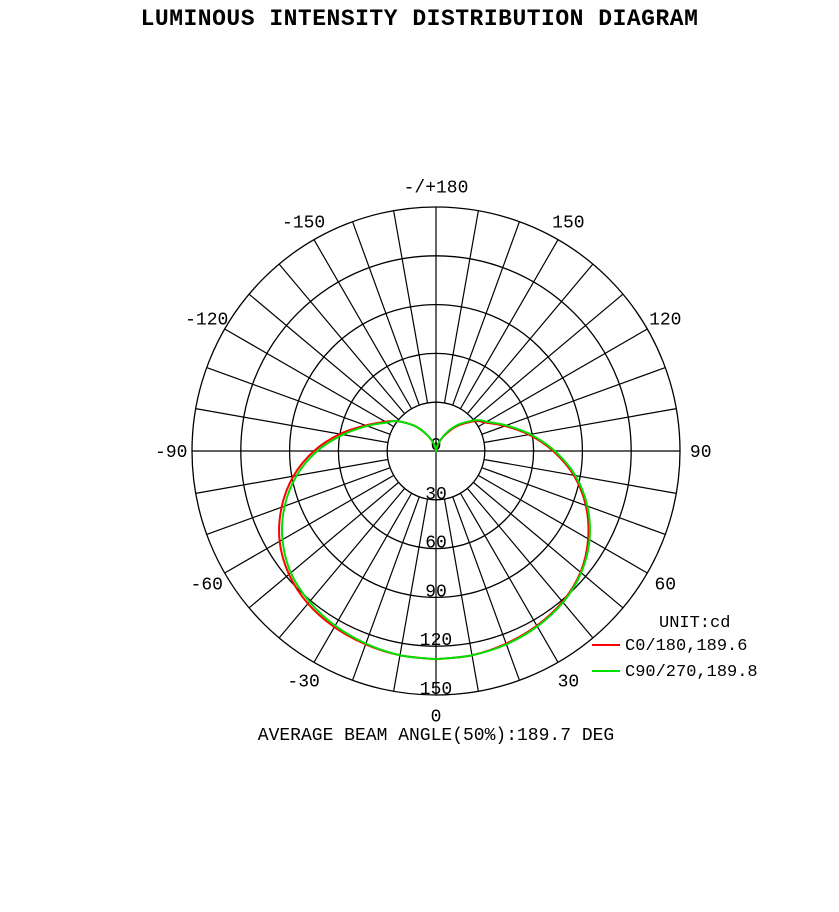 Image resolution: width=839 pixels, height=912 pixels. What do you see at coordinates (436, 544) in the screenshot?
I see `radial-tick-label: 60` at bounding box center [436, 544].